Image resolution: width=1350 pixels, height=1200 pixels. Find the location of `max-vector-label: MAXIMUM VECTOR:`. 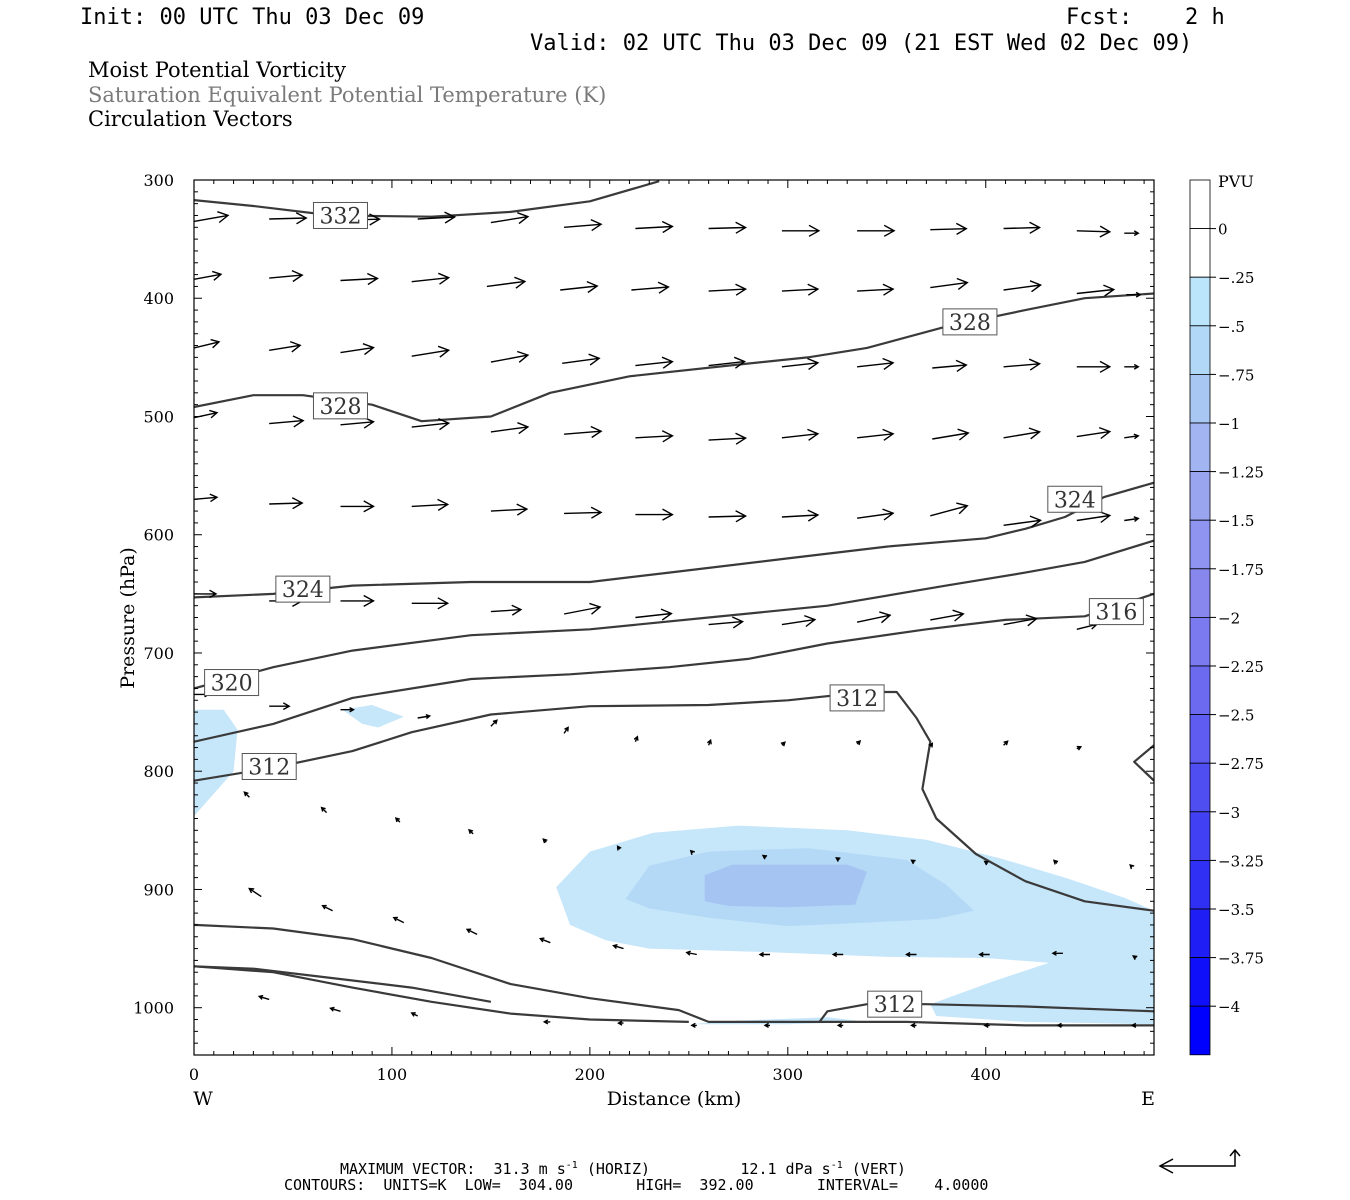

max-vector-label: MAXIMUM VECTOR: is located at coordinates (408, 1169).